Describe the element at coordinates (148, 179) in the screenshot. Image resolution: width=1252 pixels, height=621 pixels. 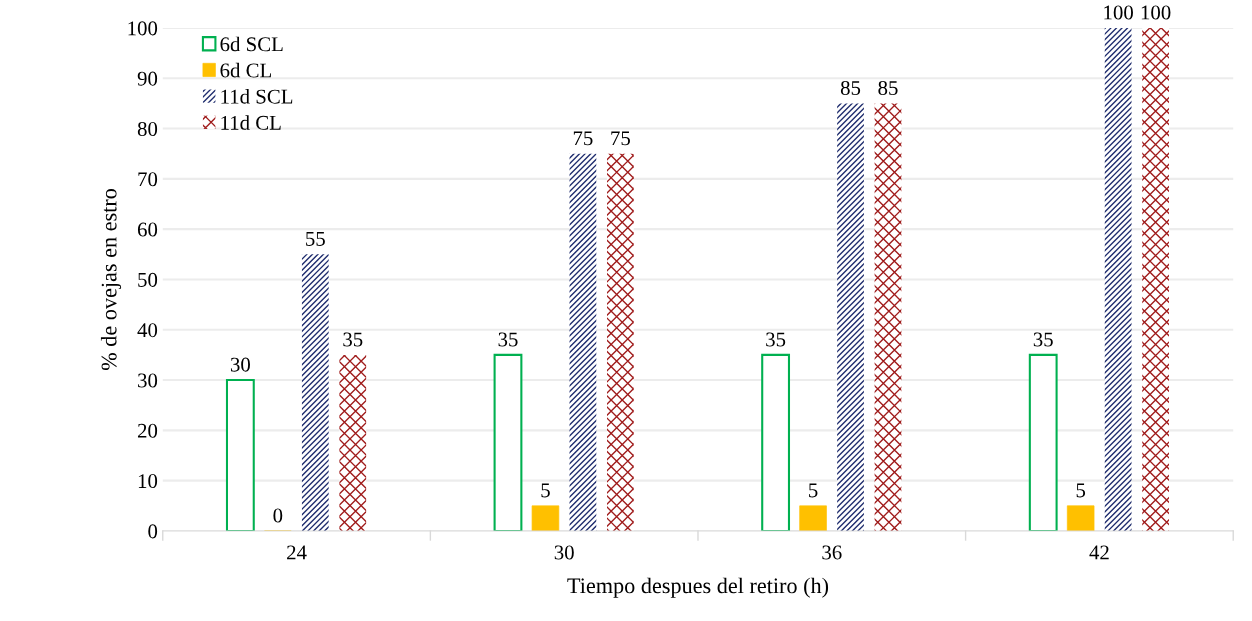
I see `y-tick-label: 70` at that location.